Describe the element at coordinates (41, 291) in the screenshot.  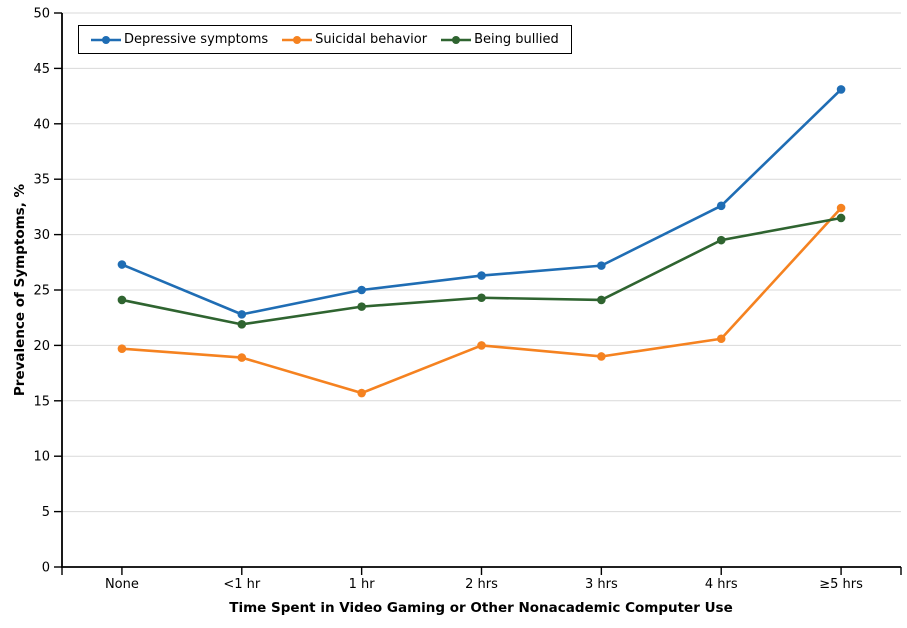
I see `y-axis-tick-label: 25` at that location.